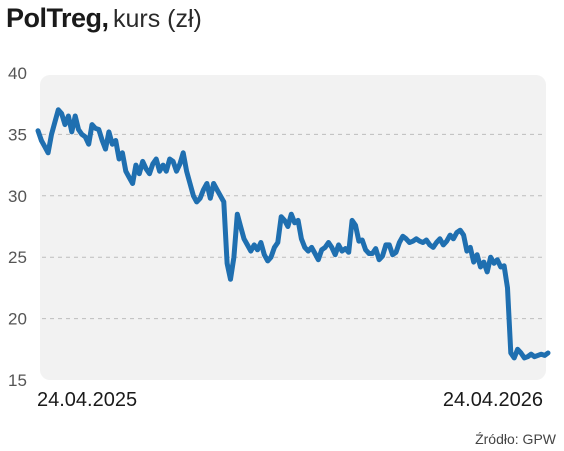  What do you see at coordinates (17, 73) in the screenshot?
I see `y-tick-label-40: 40` at bounding box center [17, 73].